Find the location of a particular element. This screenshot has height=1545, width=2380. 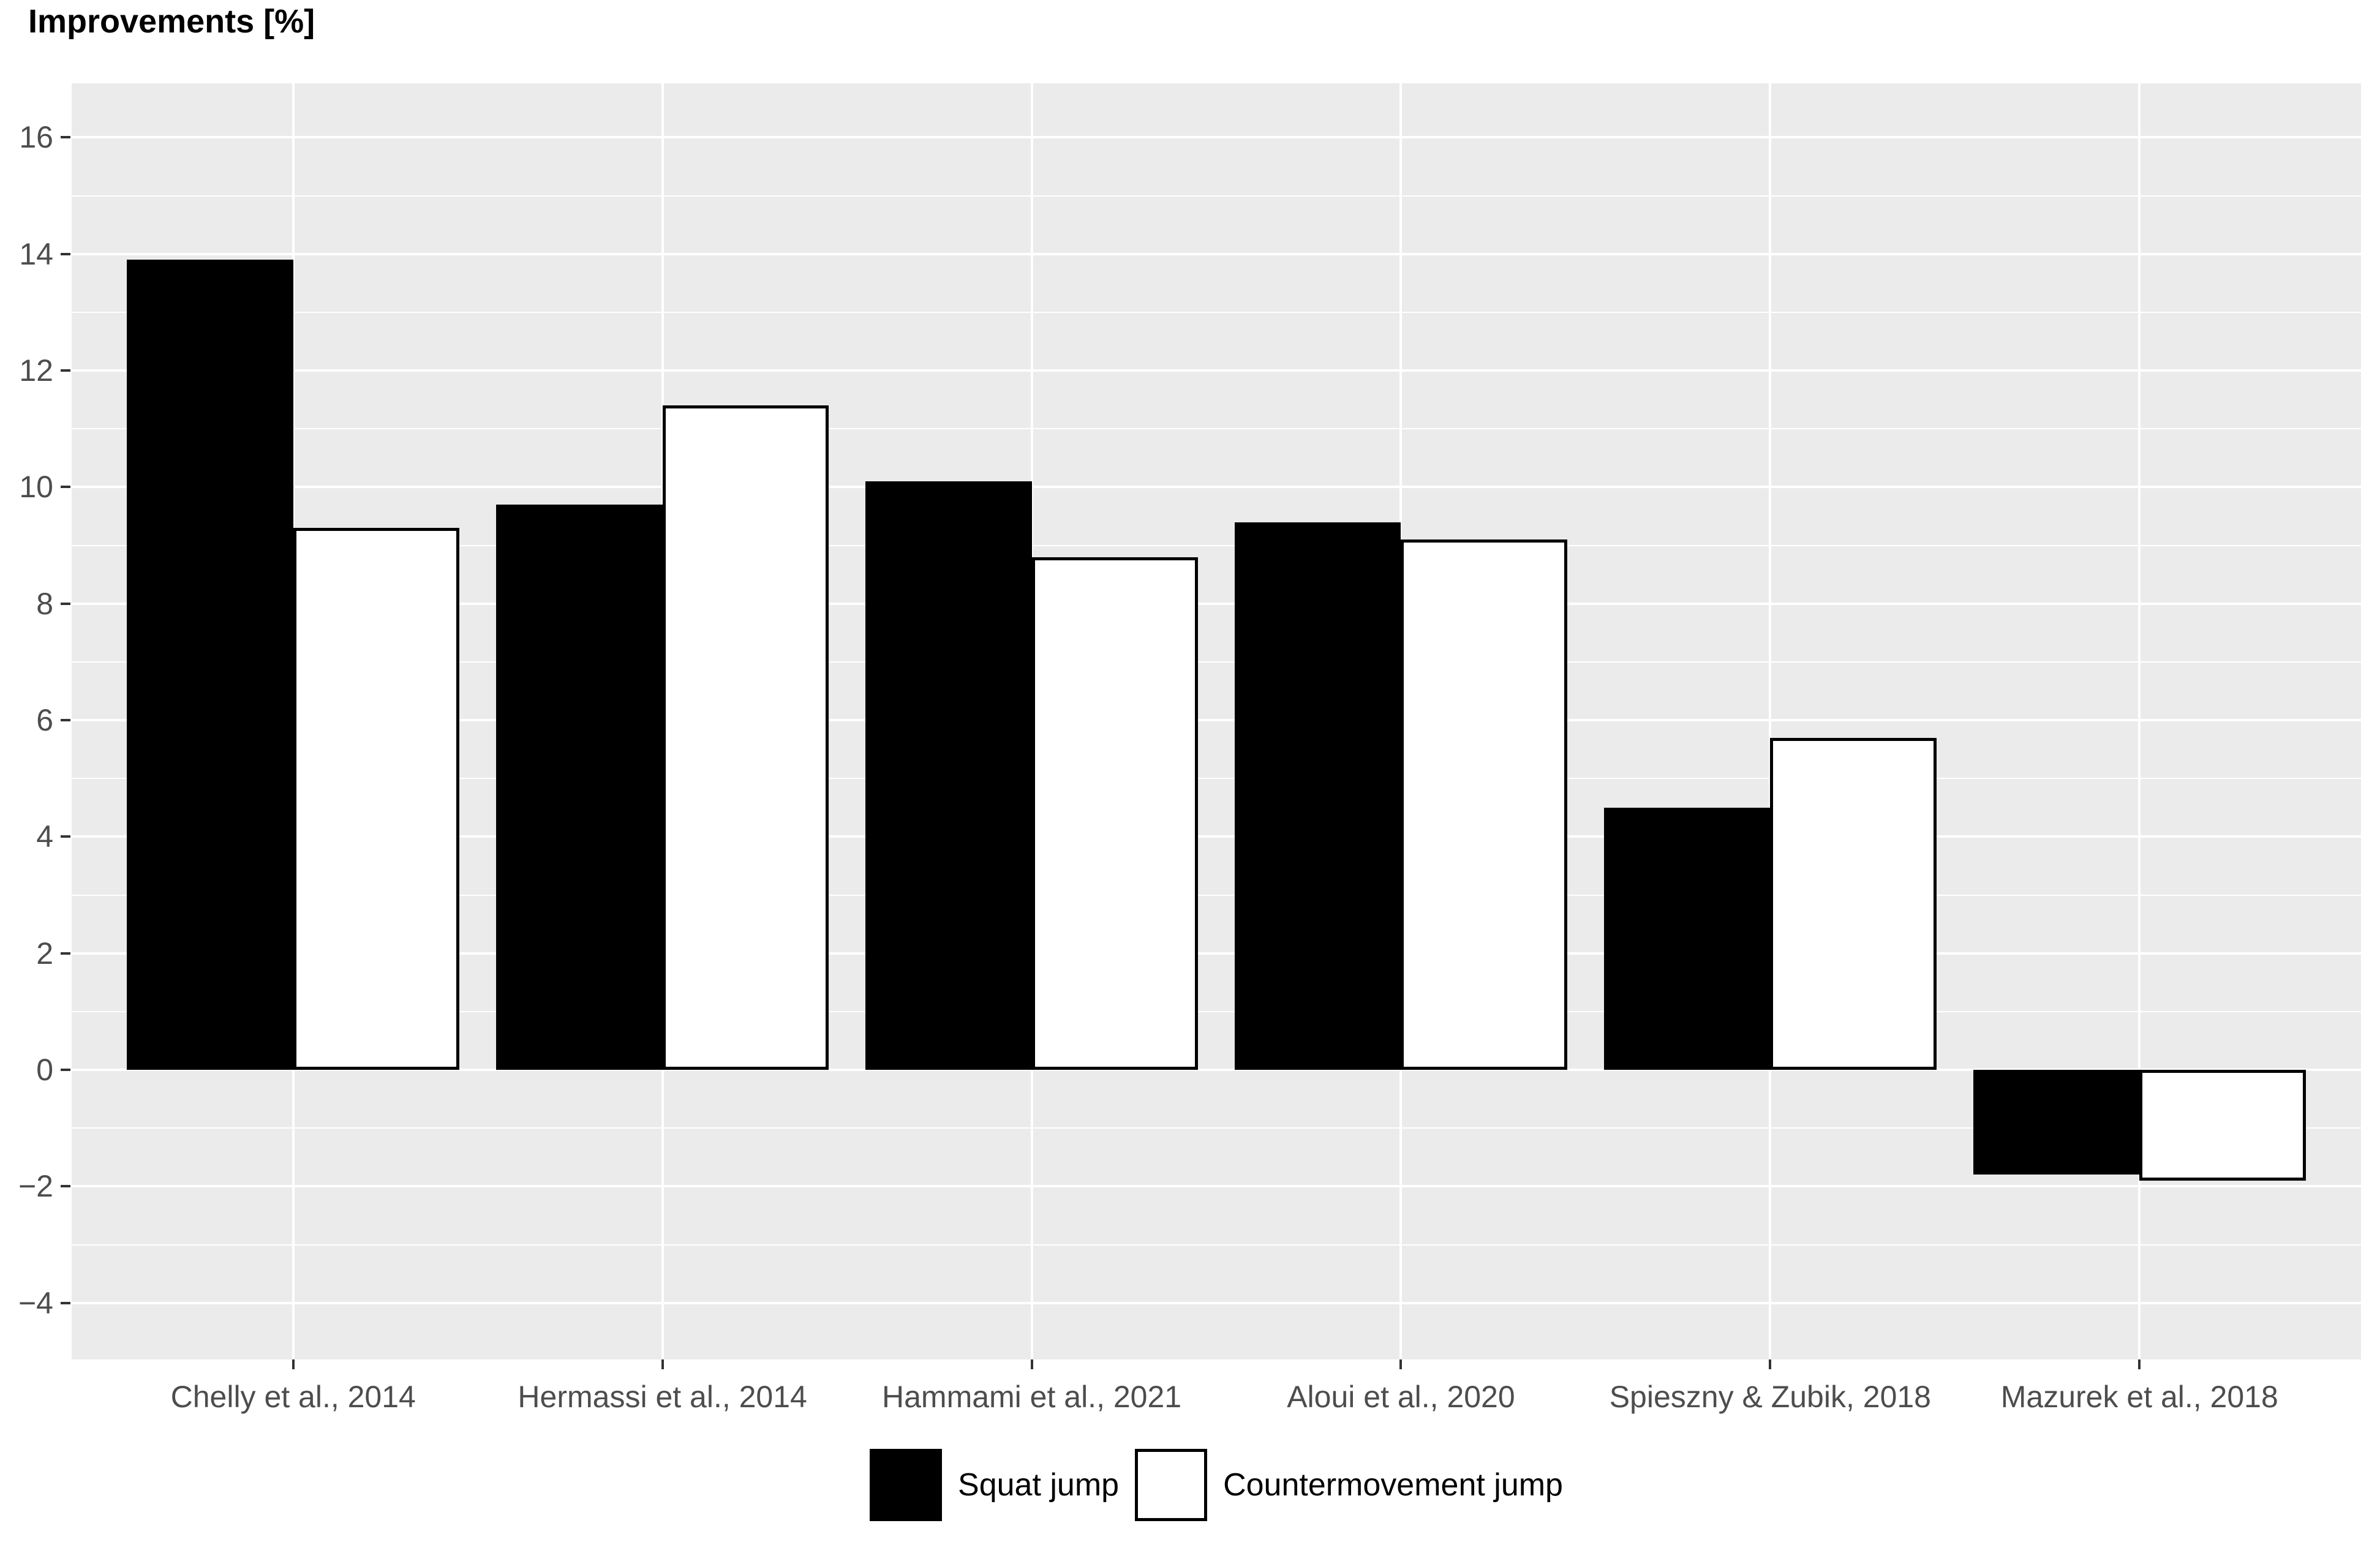

y-tick-label--2: −2 is located at coordinates (35, 1186).